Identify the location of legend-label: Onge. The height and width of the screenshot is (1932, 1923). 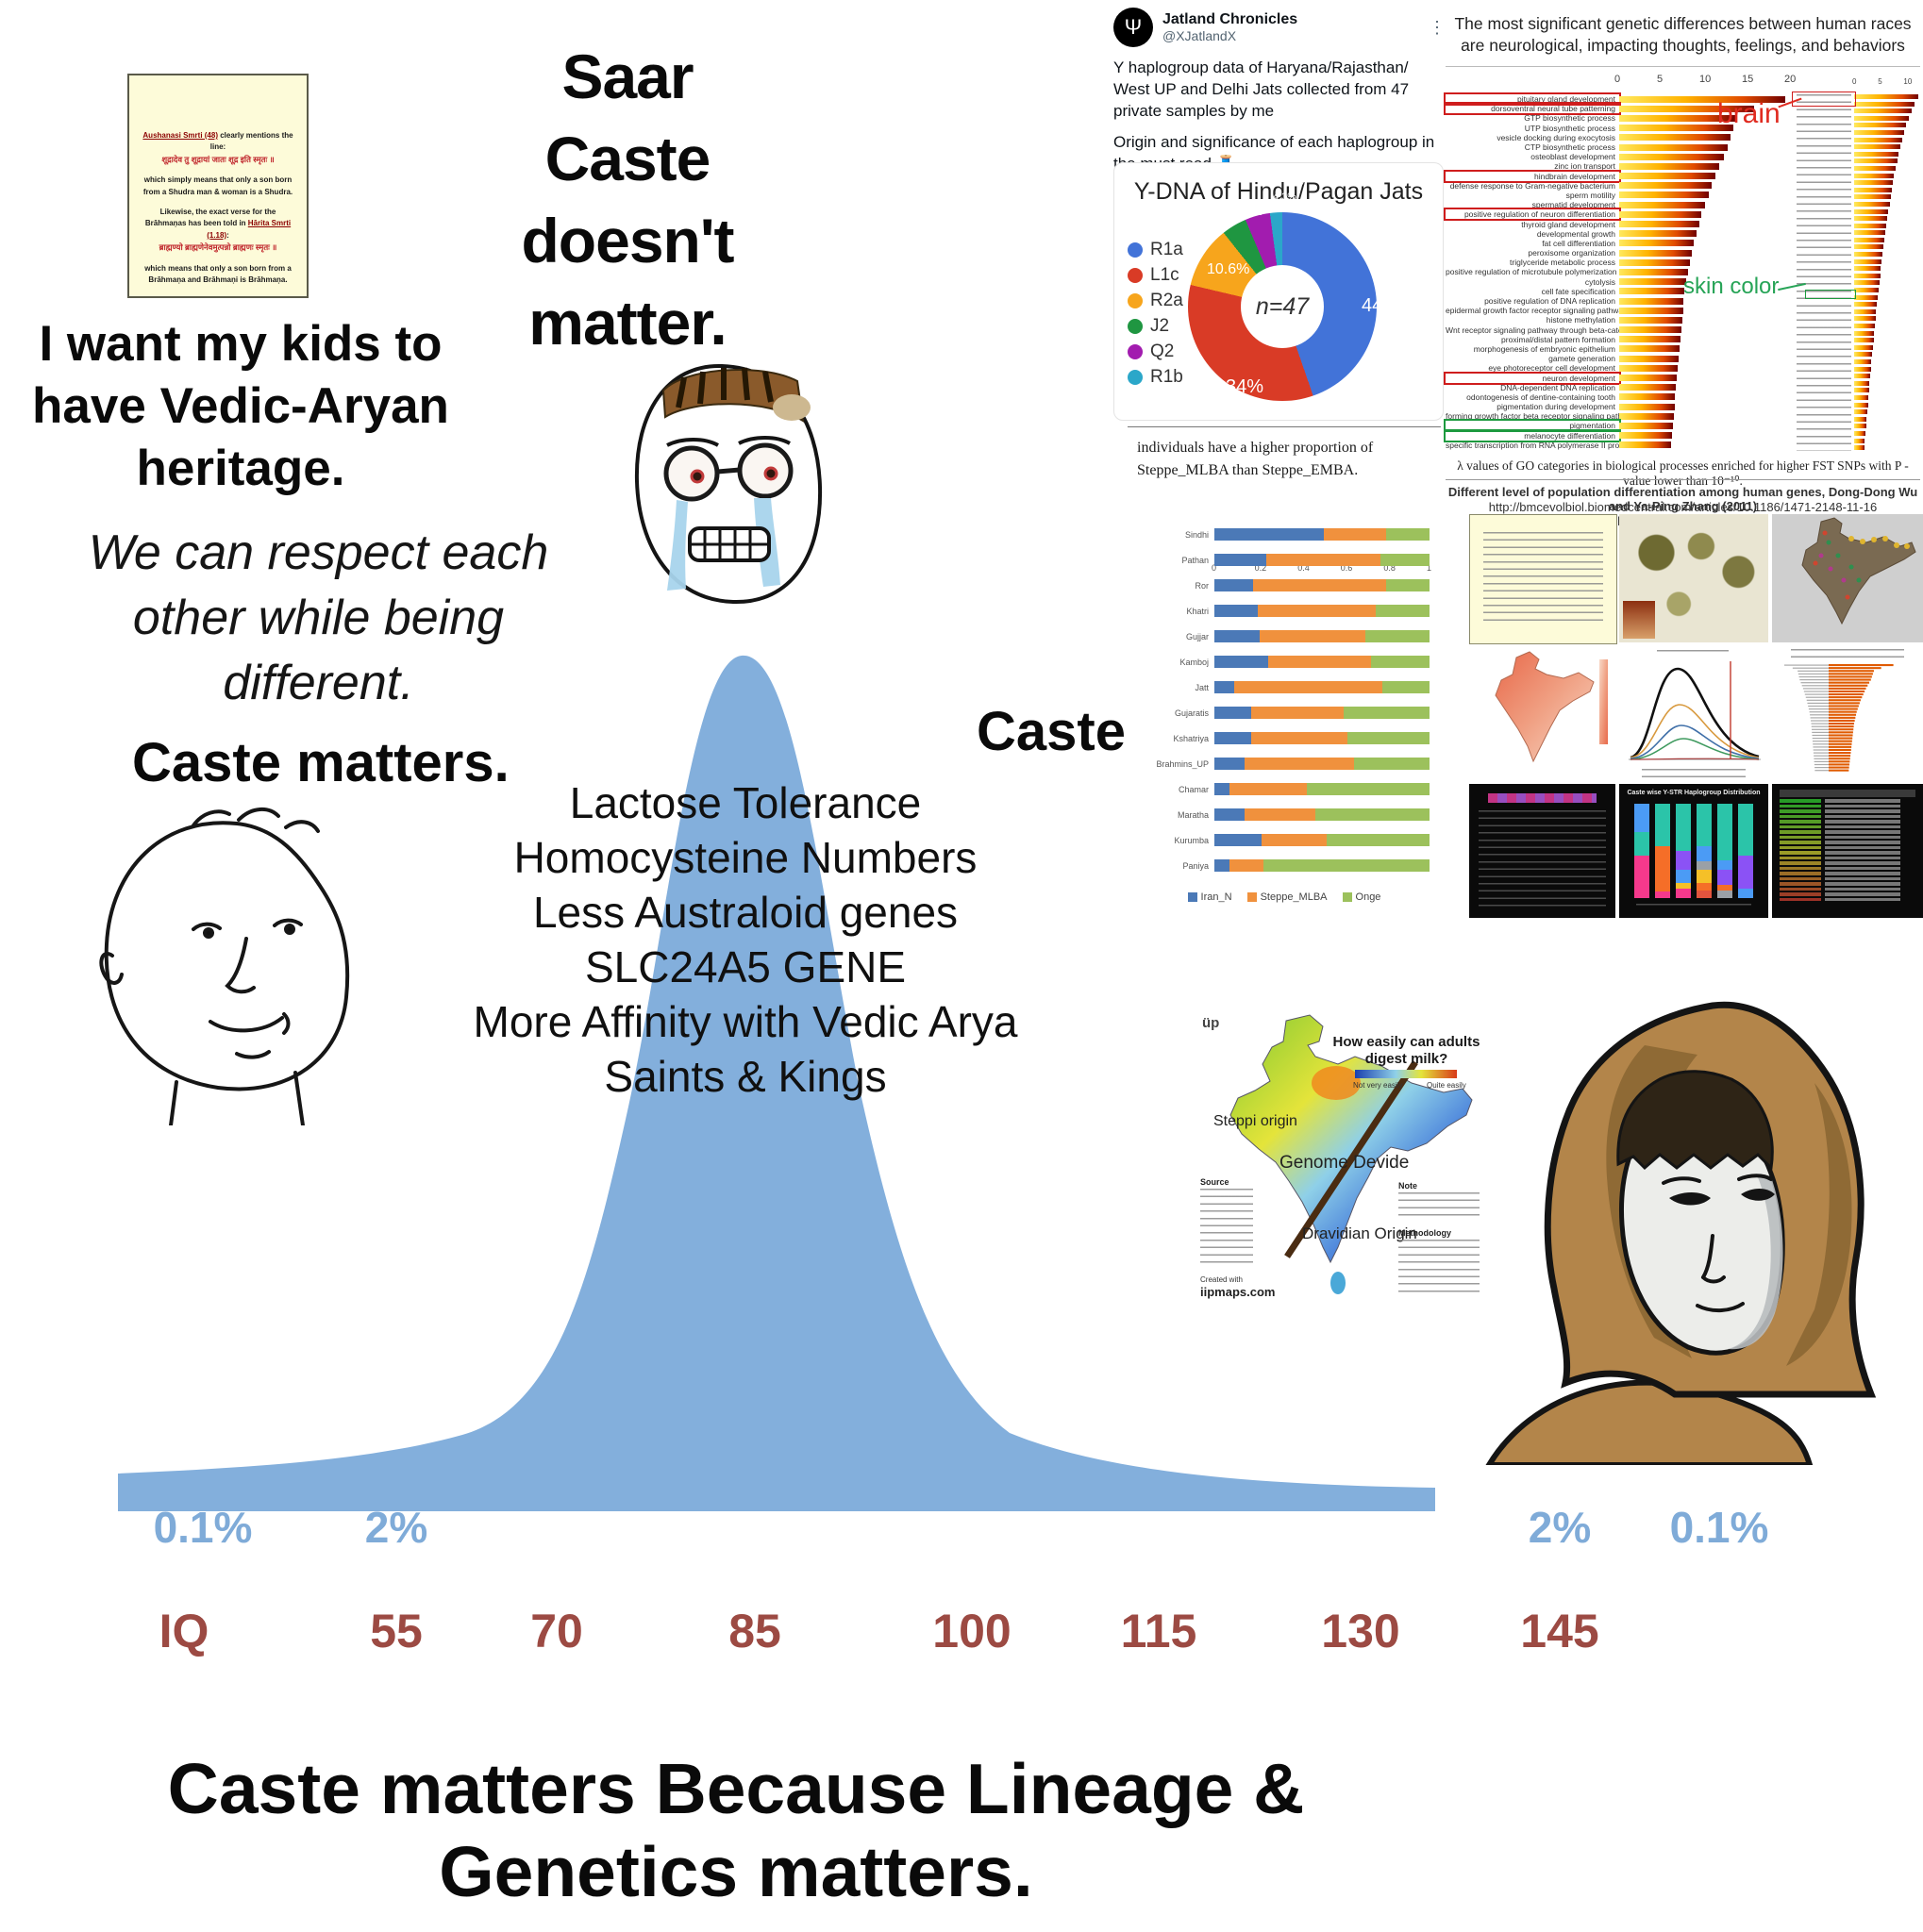
(1368, 897).